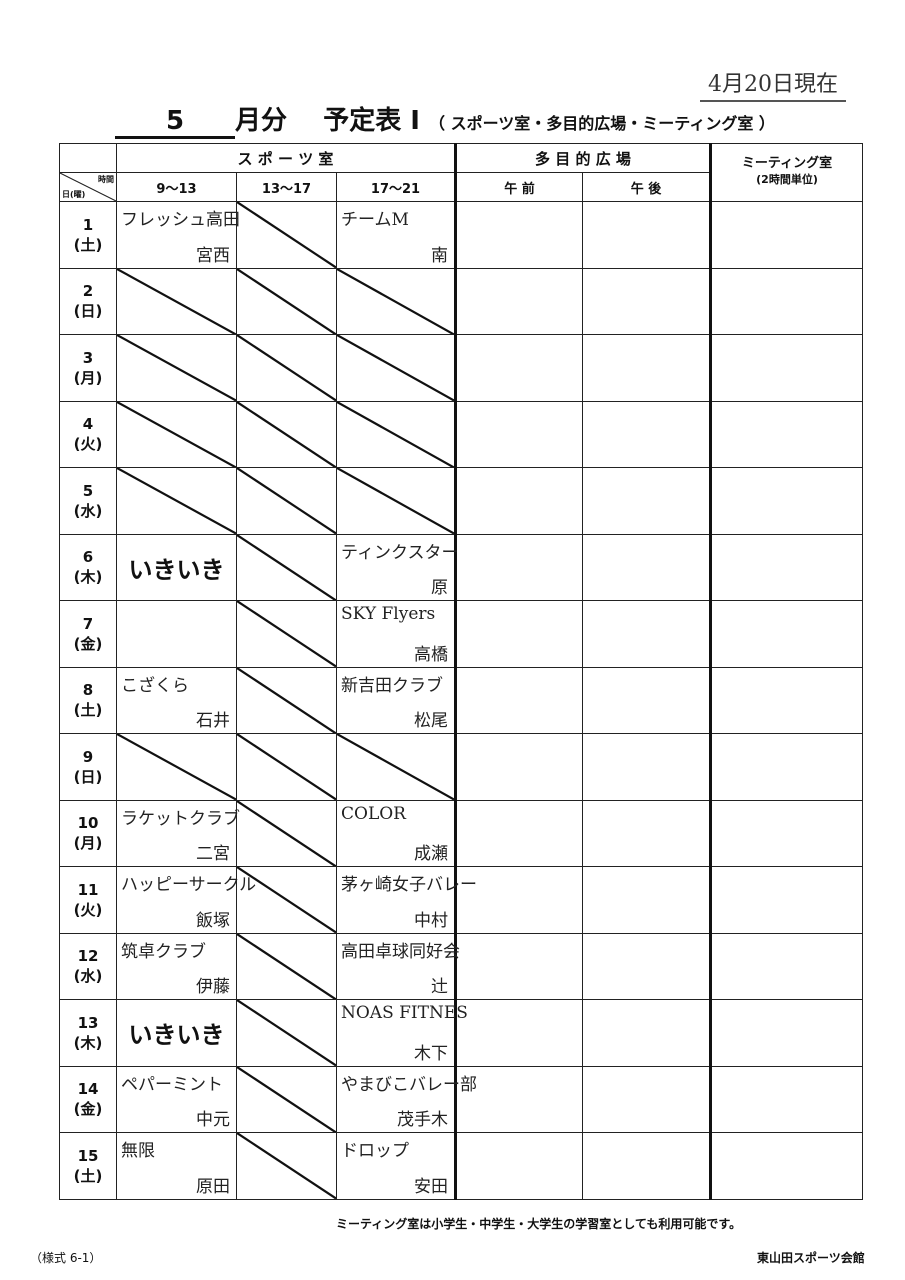 This screenshot has width=905, height=1280. I want to click on sports-slot-cell: COLOR 成瀬, so click(396, 833).